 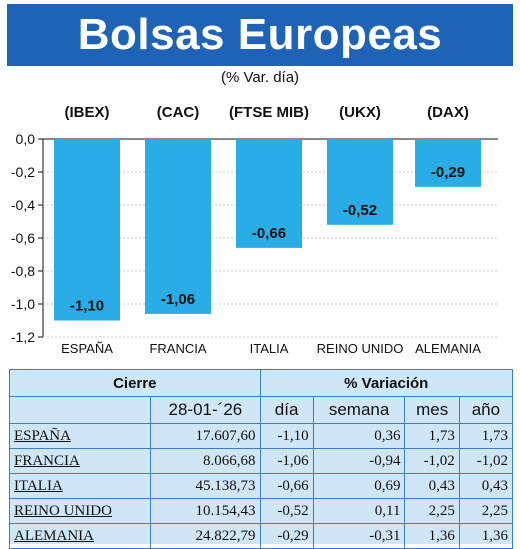 I want to click on table-row: FRANCIA 8.066,68 -1,06 -0,94 -1,02 -1,02, so click(x=261, y=461).